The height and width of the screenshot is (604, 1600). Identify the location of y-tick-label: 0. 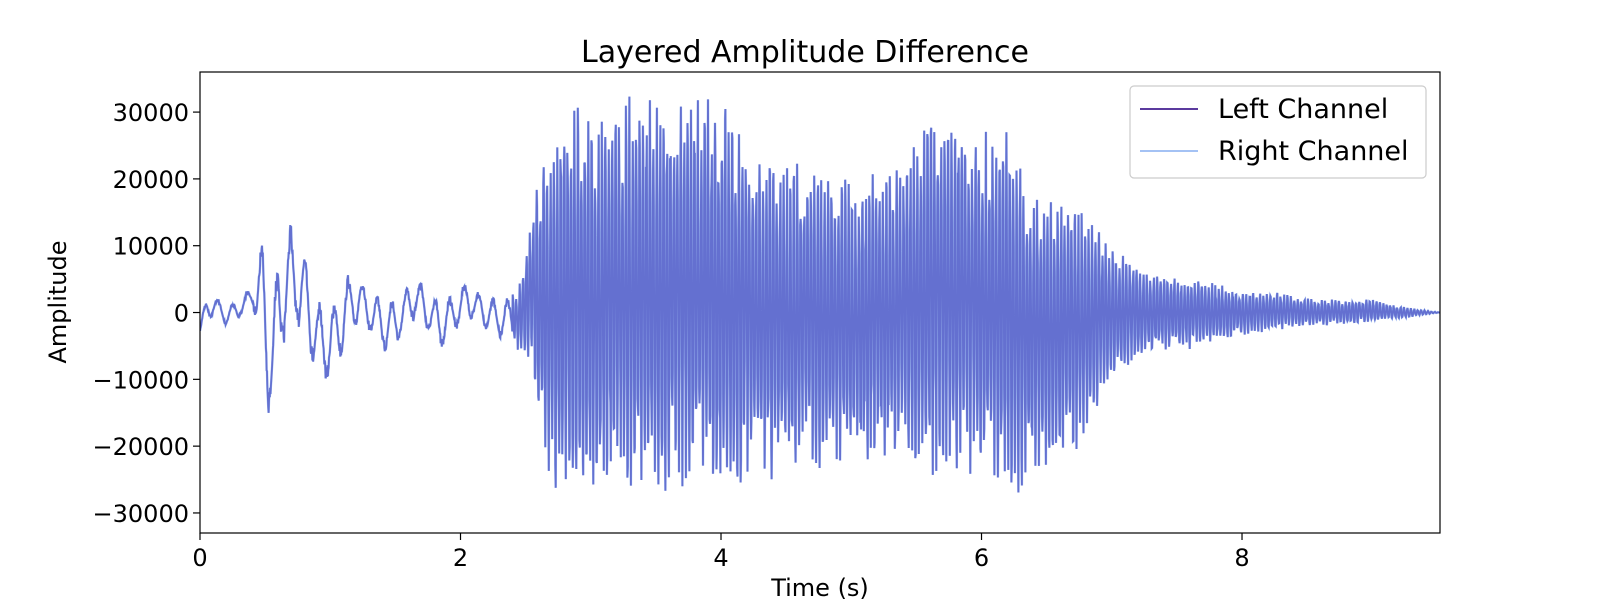
(181, 314).